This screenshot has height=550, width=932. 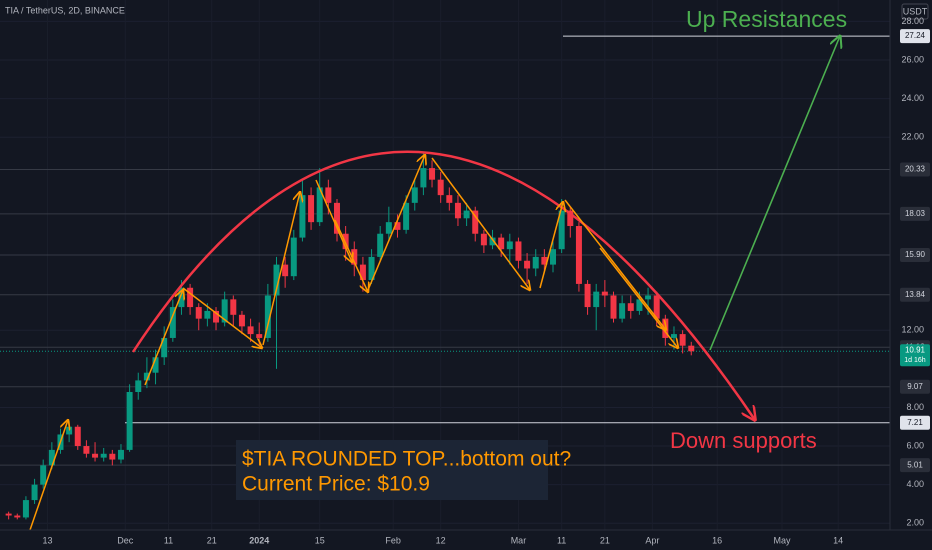 I want to click on level-label: 13.84, so click(x=915, y=294).